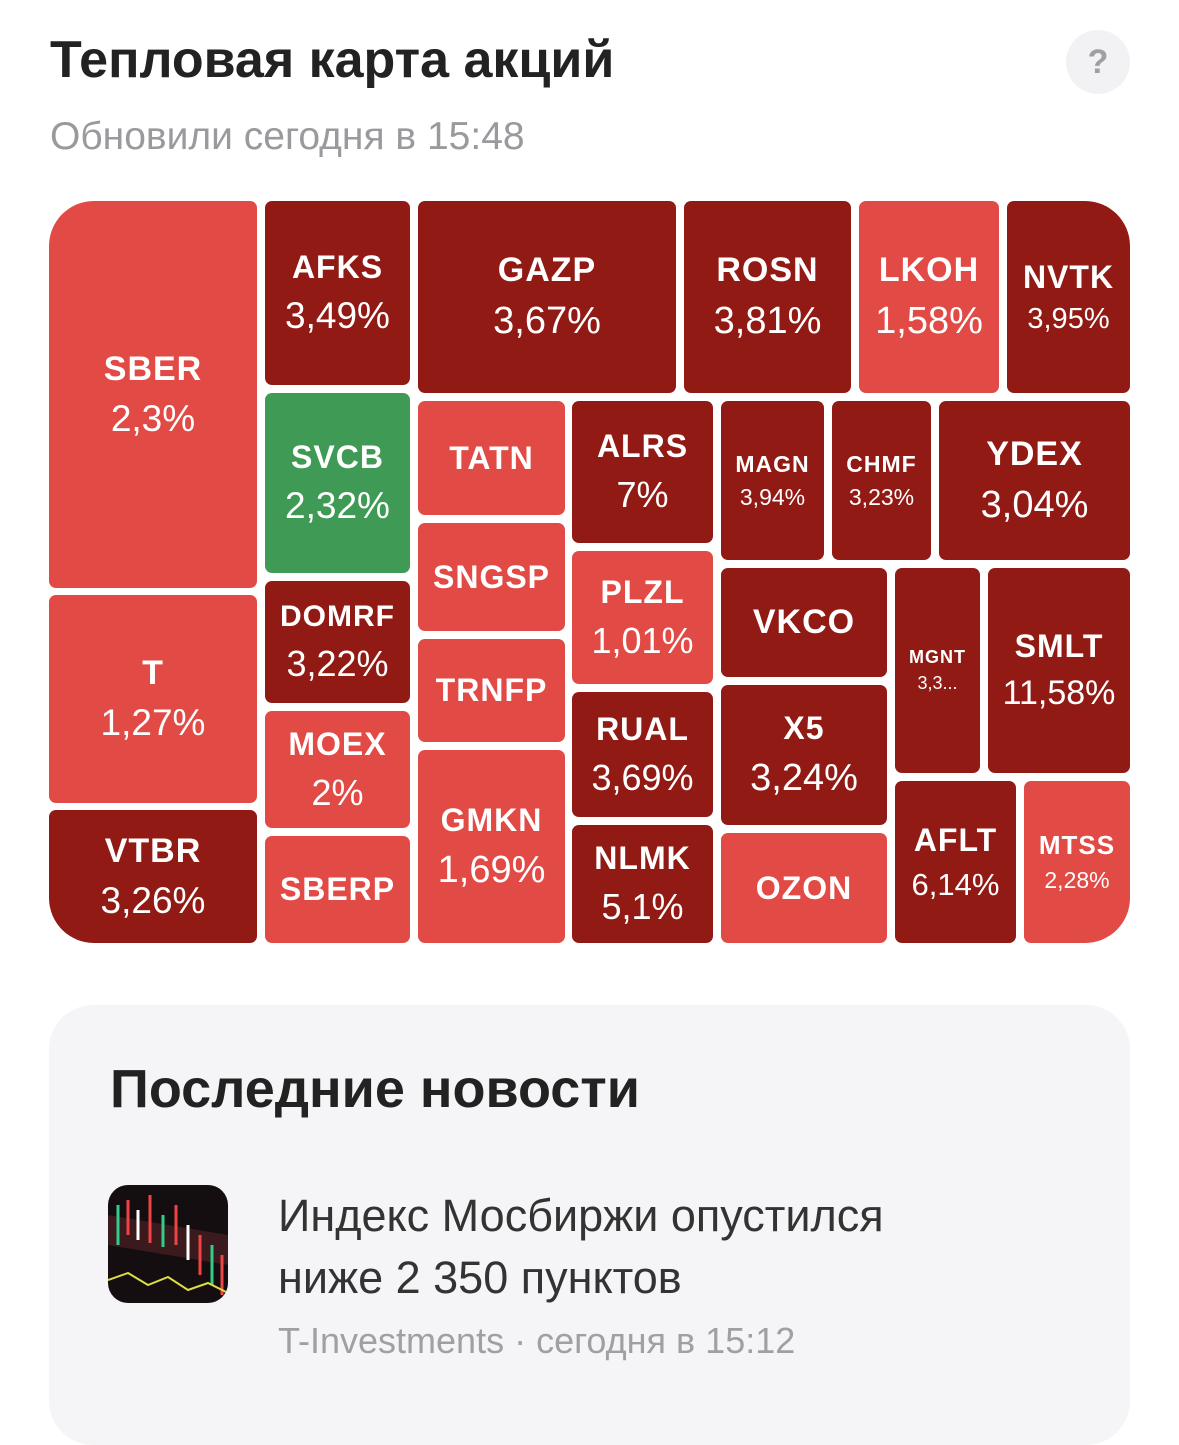 The image size is (1179, 1445). Describe the element at coordinates (642, 754) in the screenshot. I see `heatmap-tile: RUAL 3,69%` at that location.